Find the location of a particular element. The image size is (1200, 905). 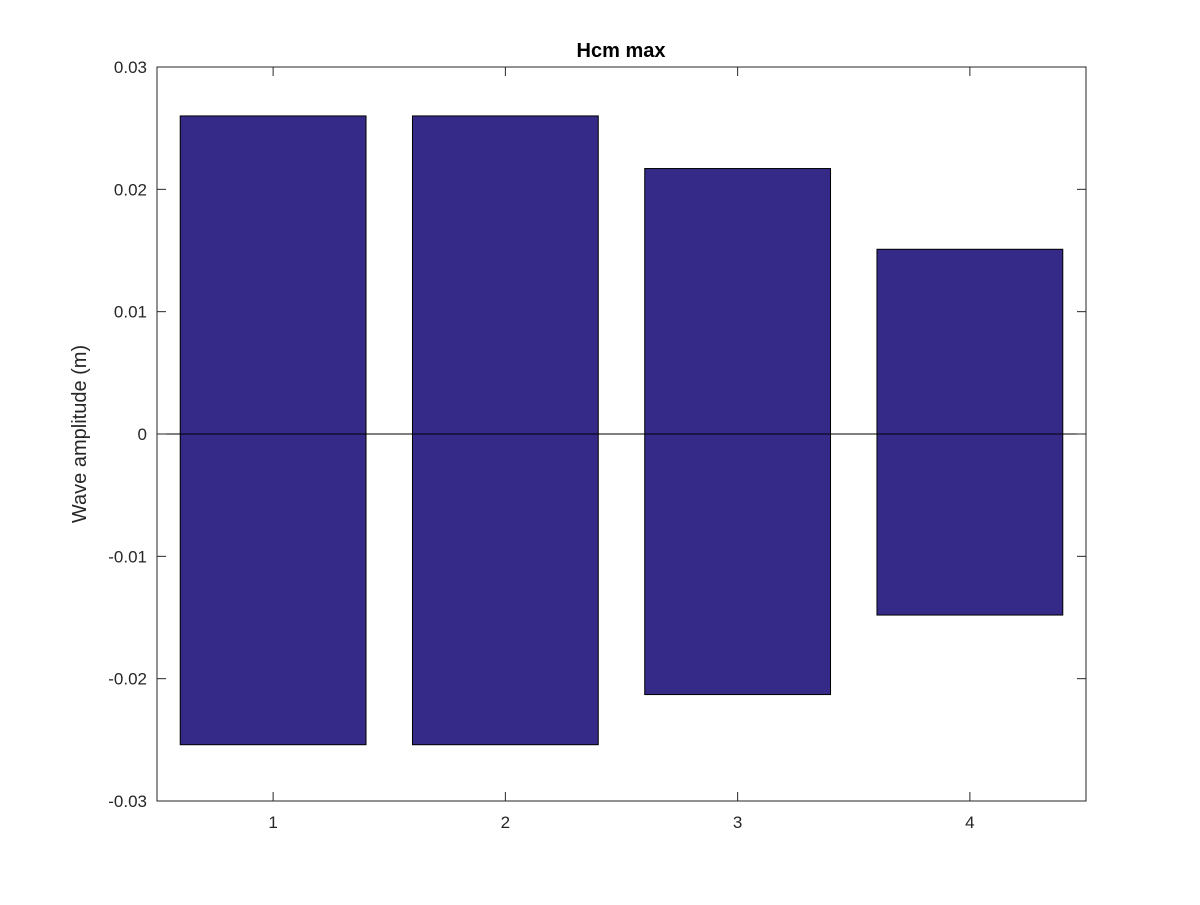

bar-3-positive is located at coordinates (738, 301).